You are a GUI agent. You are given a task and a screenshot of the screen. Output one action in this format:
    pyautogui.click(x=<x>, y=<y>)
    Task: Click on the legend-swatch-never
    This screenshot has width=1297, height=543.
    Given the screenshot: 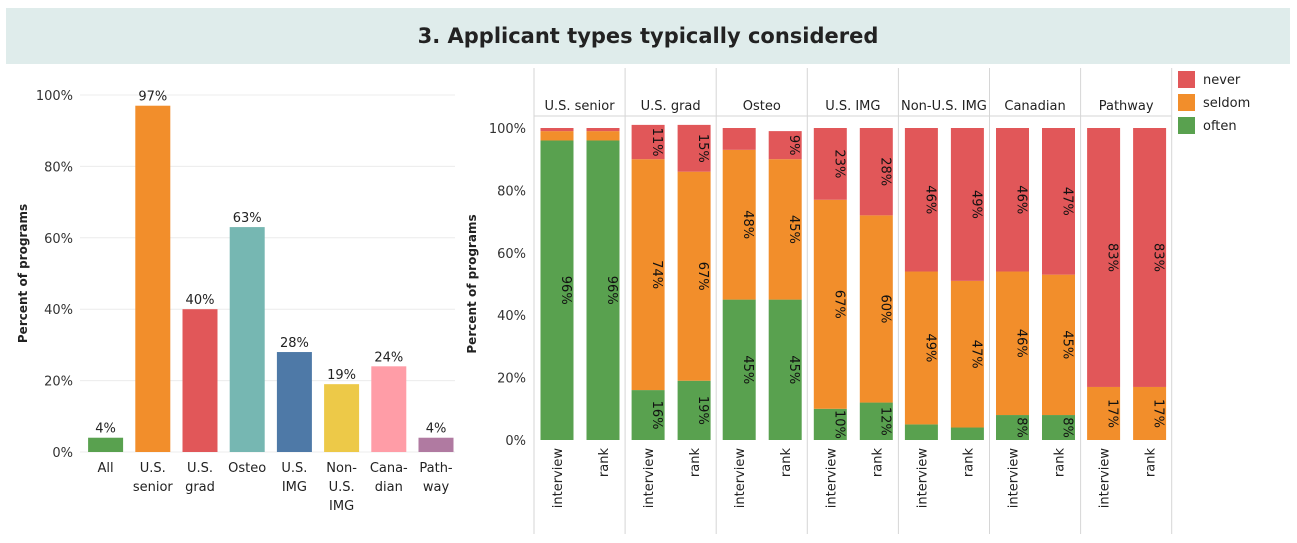 What is the action you would take?
    pyautogui.click(x=1186, y=79)
    